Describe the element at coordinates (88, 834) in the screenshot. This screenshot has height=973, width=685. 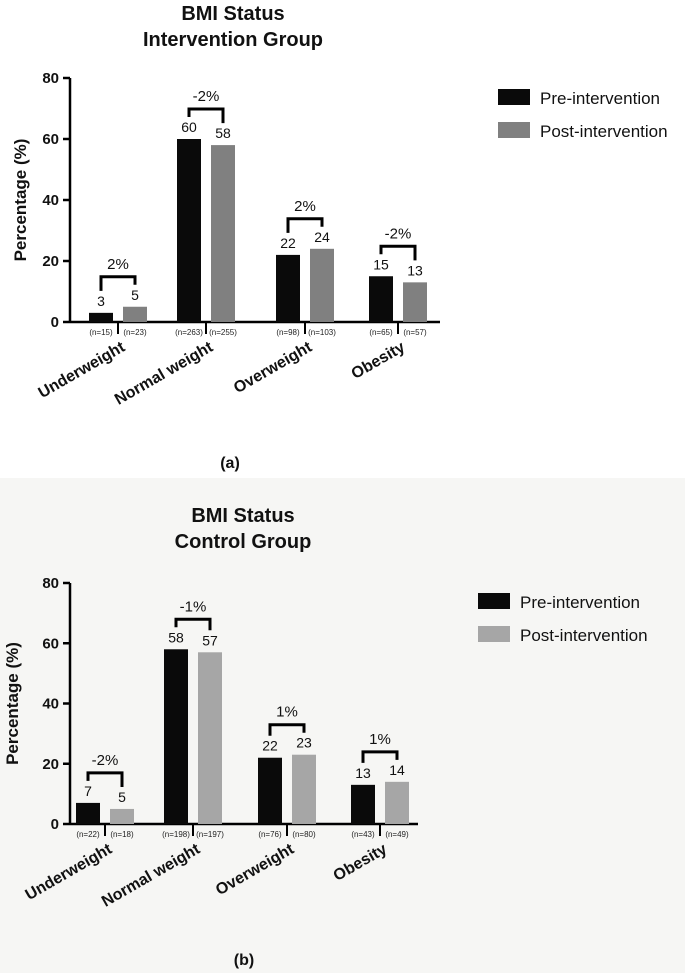
I see `sample-size-label: (n=22)` at that location.